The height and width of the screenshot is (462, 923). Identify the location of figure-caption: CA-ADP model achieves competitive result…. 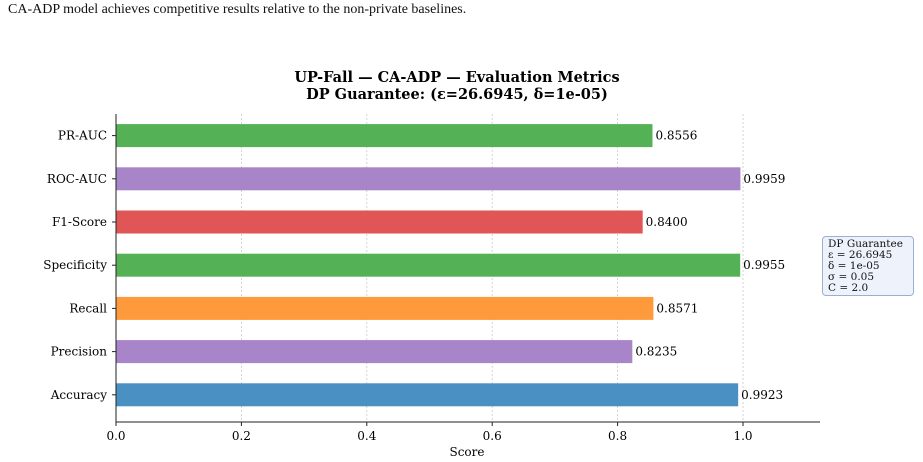
(237, 9).